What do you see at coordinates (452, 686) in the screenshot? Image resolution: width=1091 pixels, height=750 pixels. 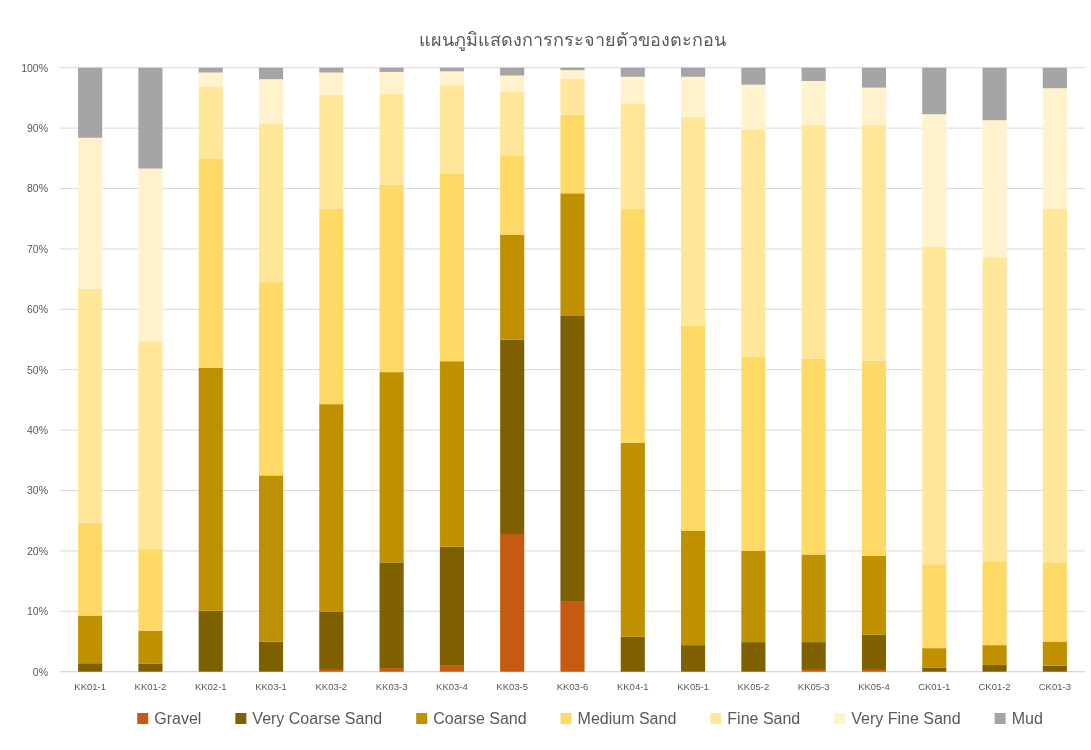 I see `x-tick-label: KK03-4` at bounding box center [452, 686].